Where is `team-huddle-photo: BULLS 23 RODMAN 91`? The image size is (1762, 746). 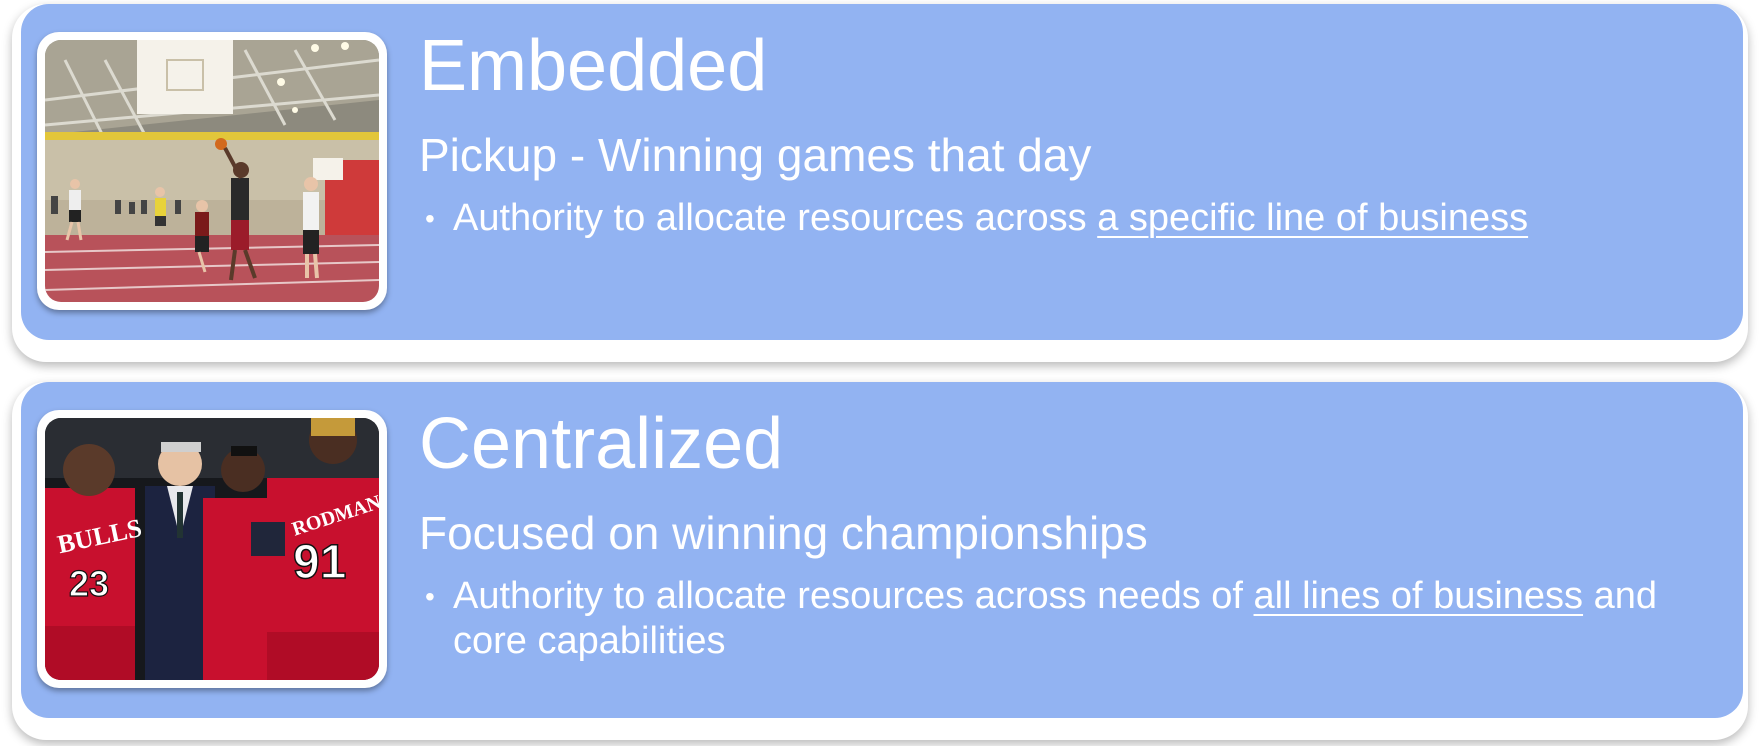 team-huddle-photo: BULLS 23 RODMAN 91 is located at coordinates (212, 549).